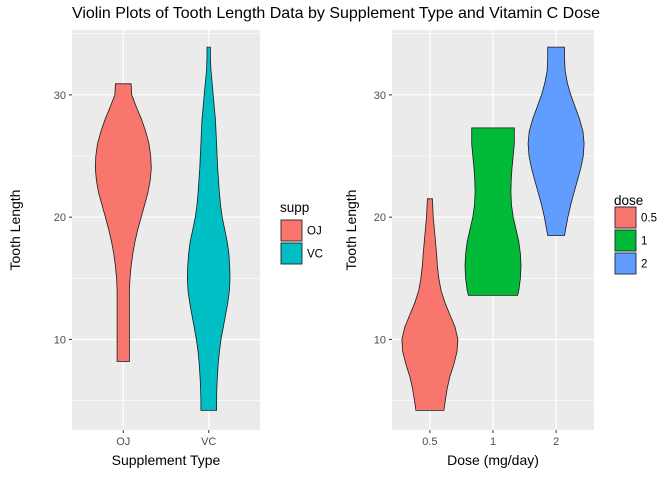 Image resolution: width=672 pixels, height=480 pixels. Describe the element at coordinates (493, 442) in the screenshot. I see `x-tick-label: 1` at that location.